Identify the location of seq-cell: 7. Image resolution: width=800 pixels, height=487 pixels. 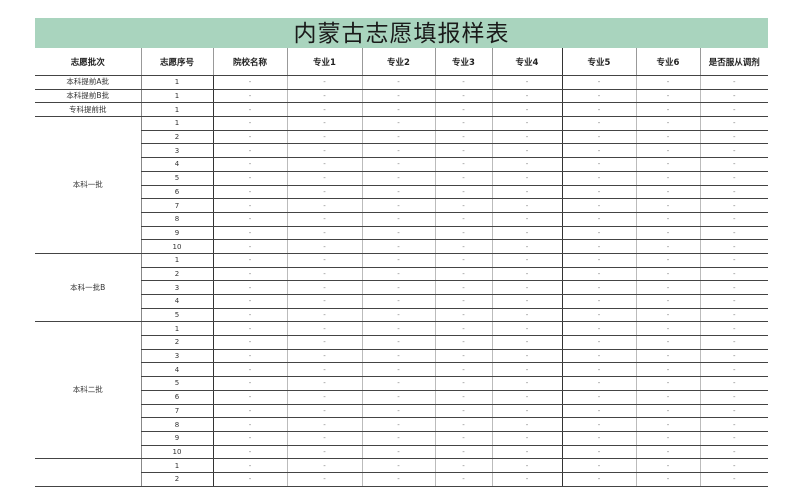
(176, 411).